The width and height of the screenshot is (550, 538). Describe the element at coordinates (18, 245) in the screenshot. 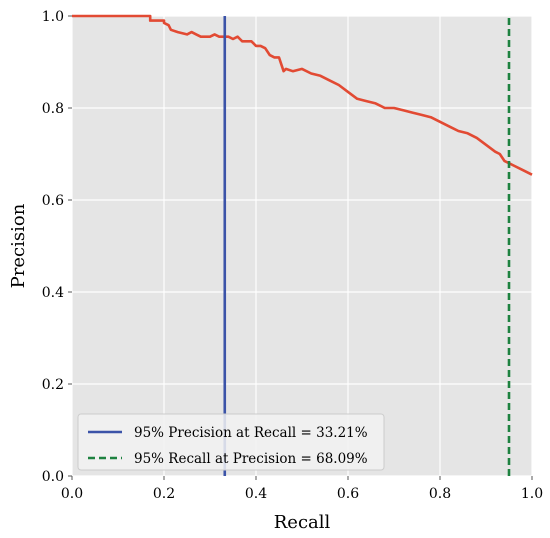

I see `y-axis-label: Precision` at that location.